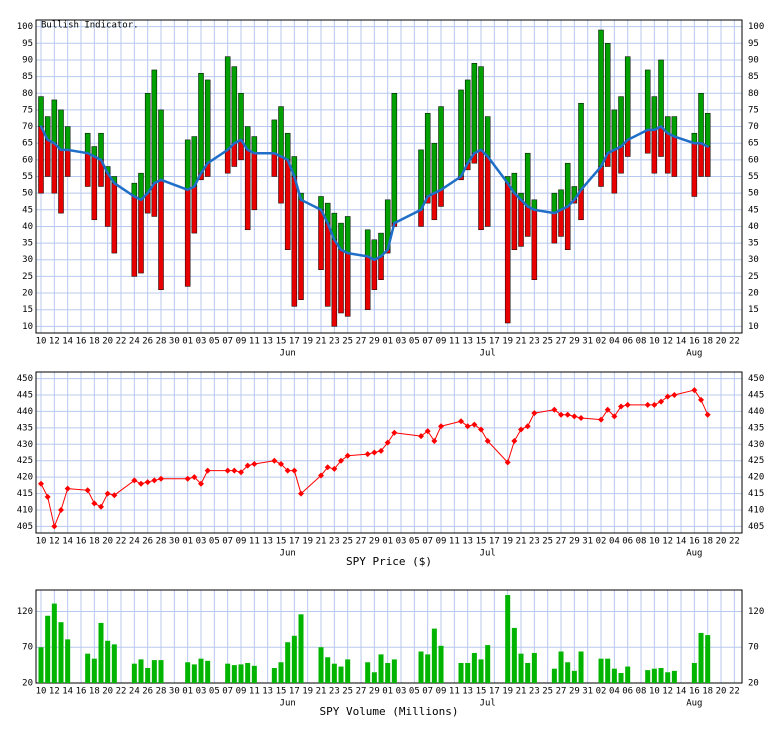 This screenshot has width=784, height=729. I want to click on month-label: Jun, so click(288, 554).